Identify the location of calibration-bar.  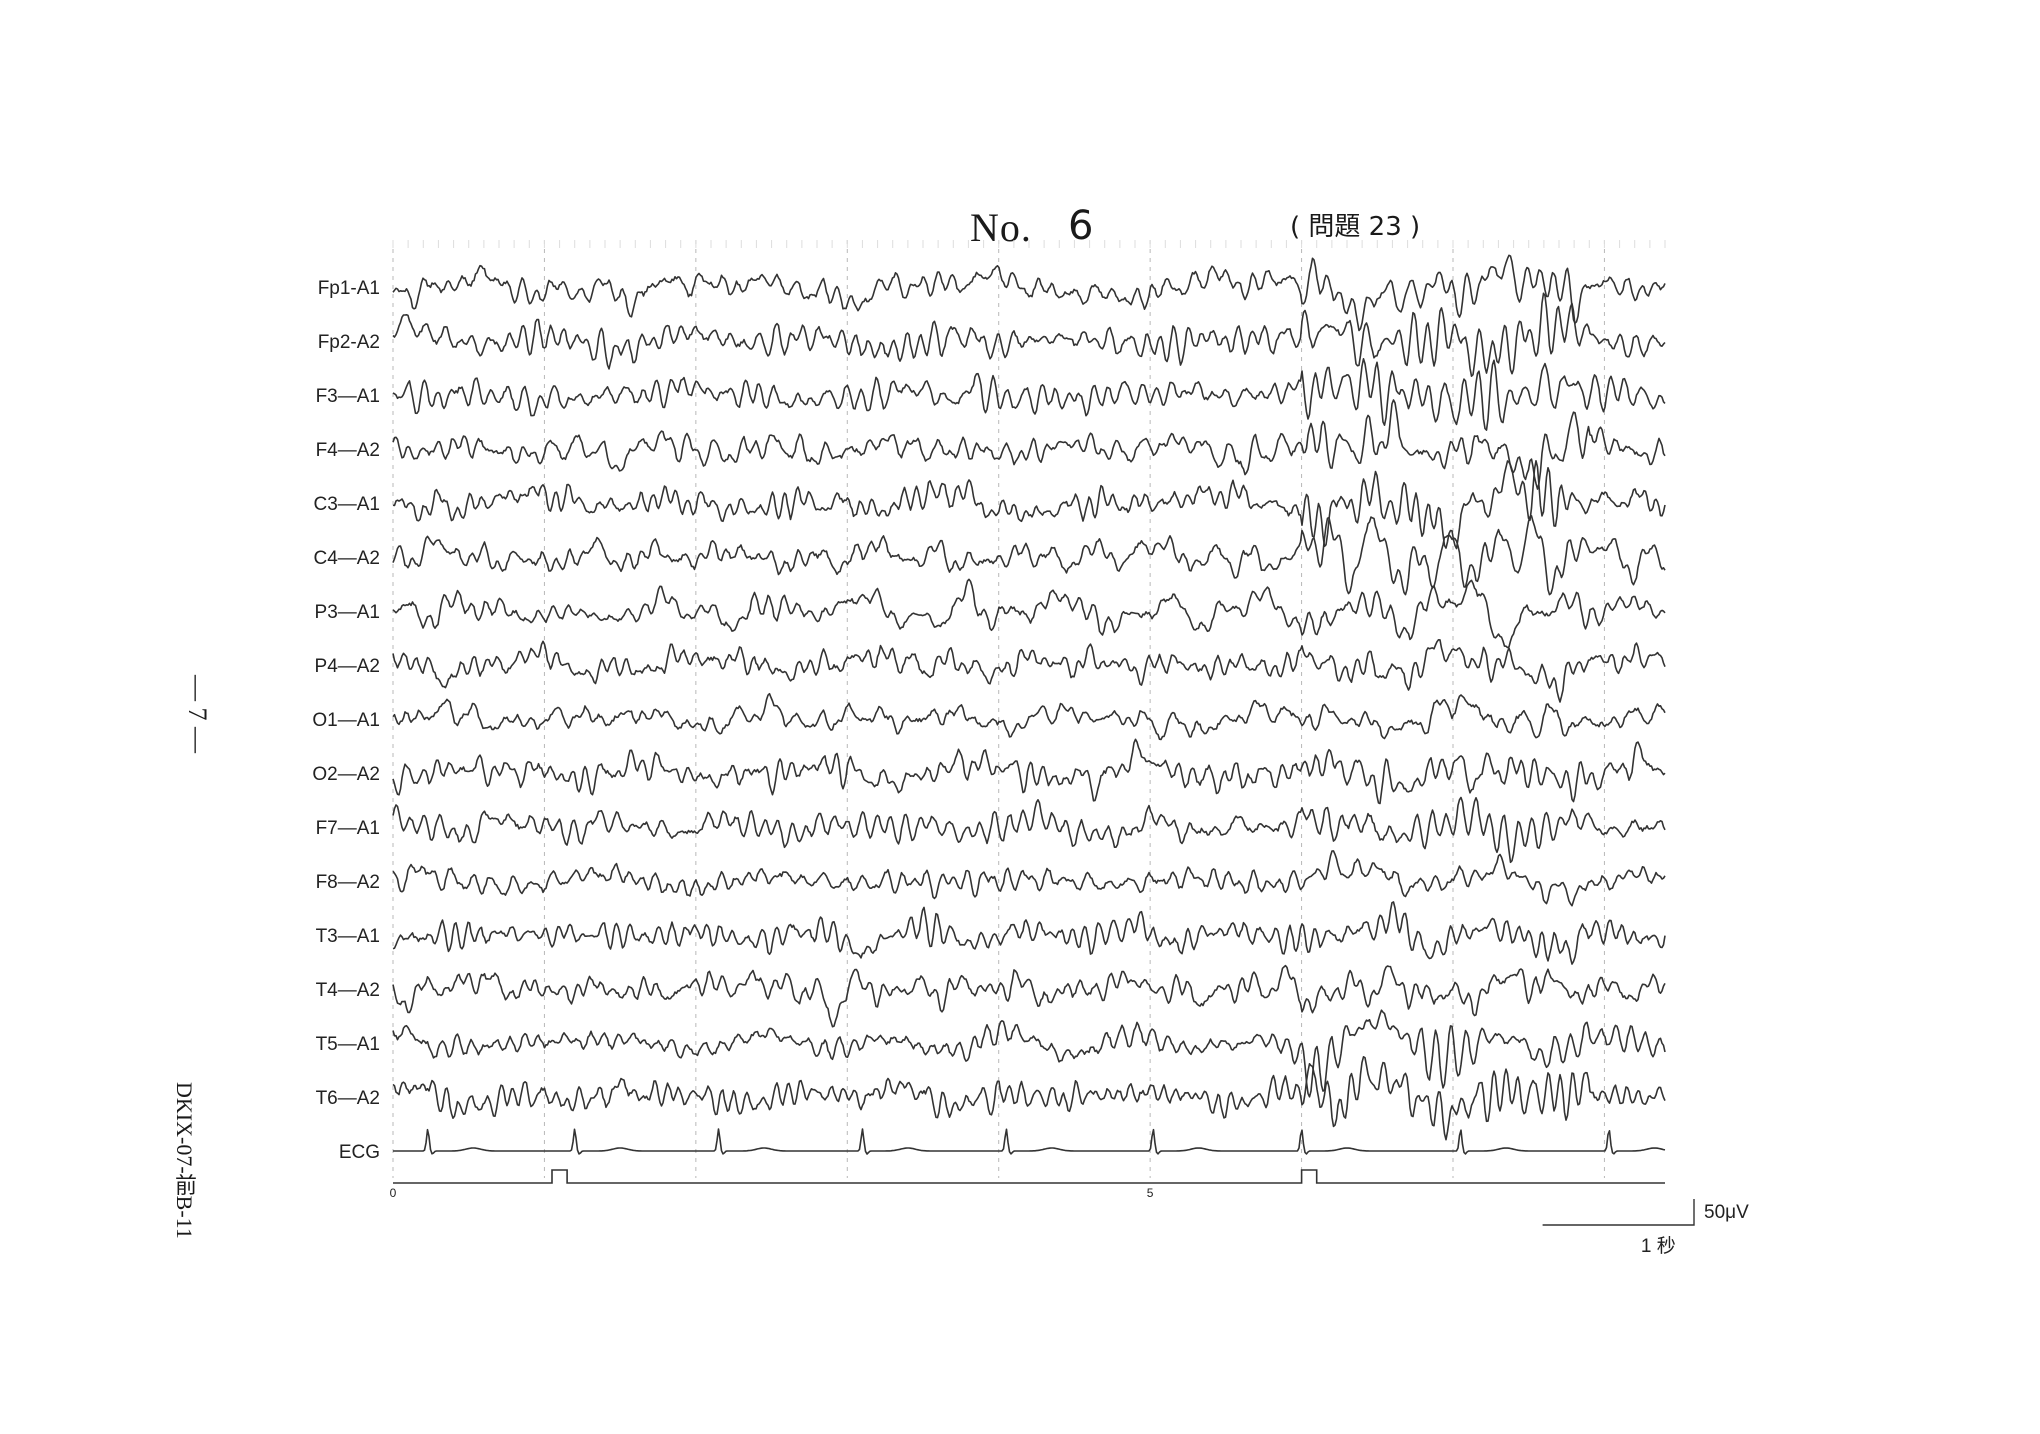
(1618, 1212).